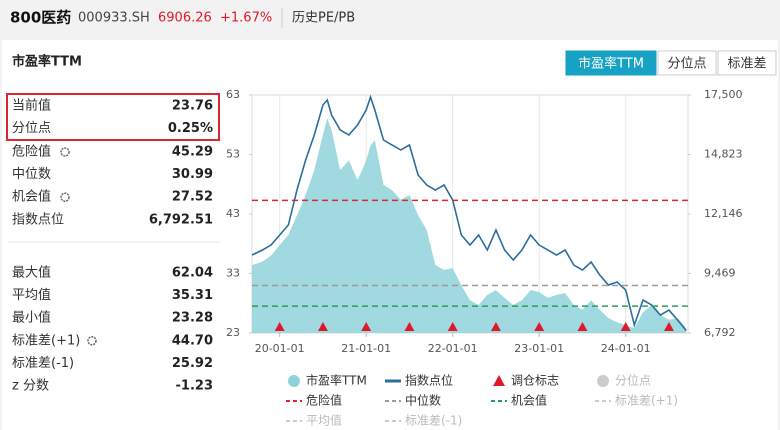 The height and width of the screenshot is (430, 780). I want to click on stat-label: 当前值, so click(31, 106).